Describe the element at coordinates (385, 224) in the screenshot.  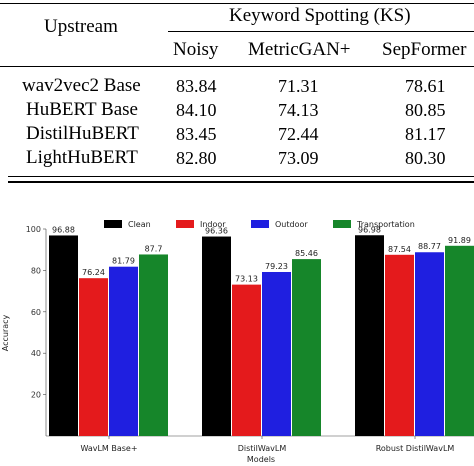
I see `legend-label: Transportation` at that location.